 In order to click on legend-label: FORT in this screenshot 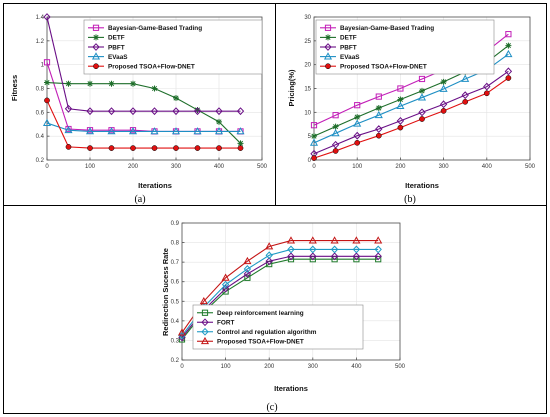, I will do `click(225, 323)`.